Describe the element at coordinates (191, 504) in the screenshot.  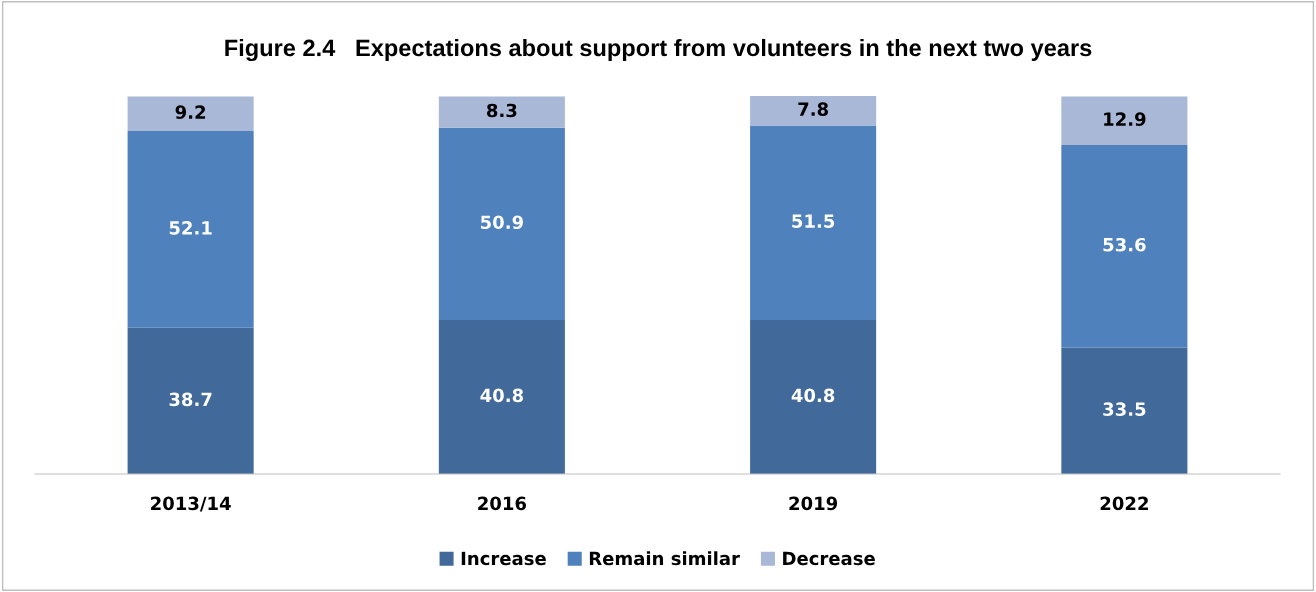
I see `x-tick-label: 2013/14` at that location.